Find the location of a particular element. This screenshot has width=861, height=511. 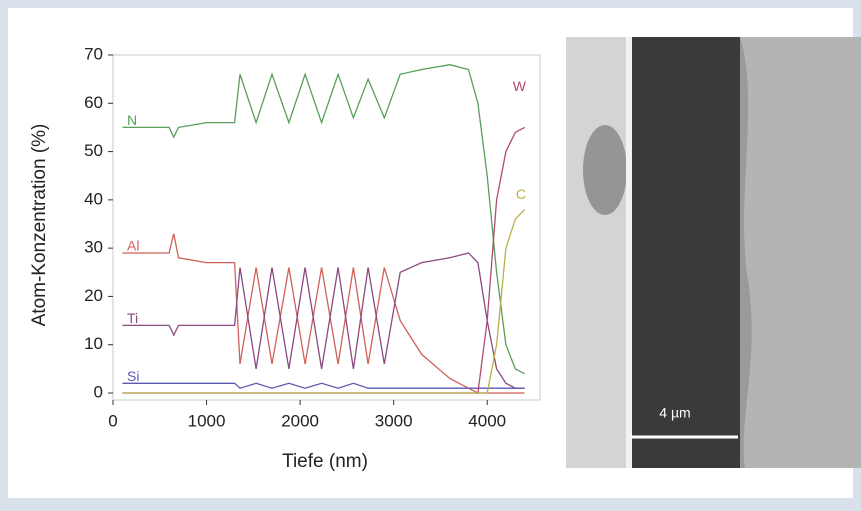

scale-label: 4 µm is located at coordinates (674, 413).